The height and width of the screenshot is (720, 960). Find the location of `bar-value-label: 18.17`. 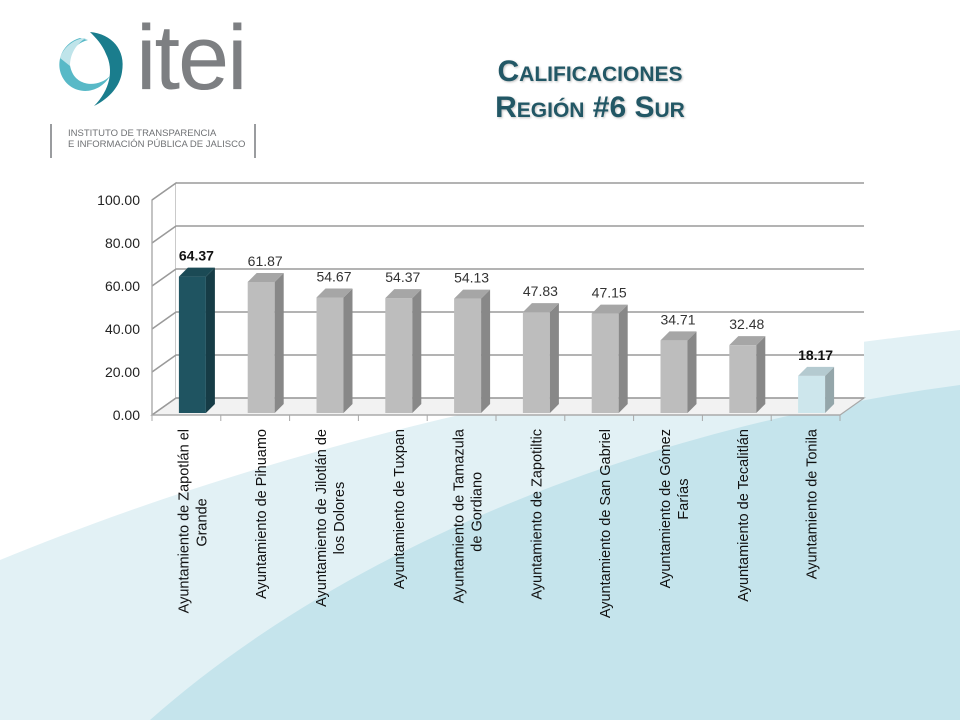

bar-value-label: 18.17 is located at coordinates (815, 355).